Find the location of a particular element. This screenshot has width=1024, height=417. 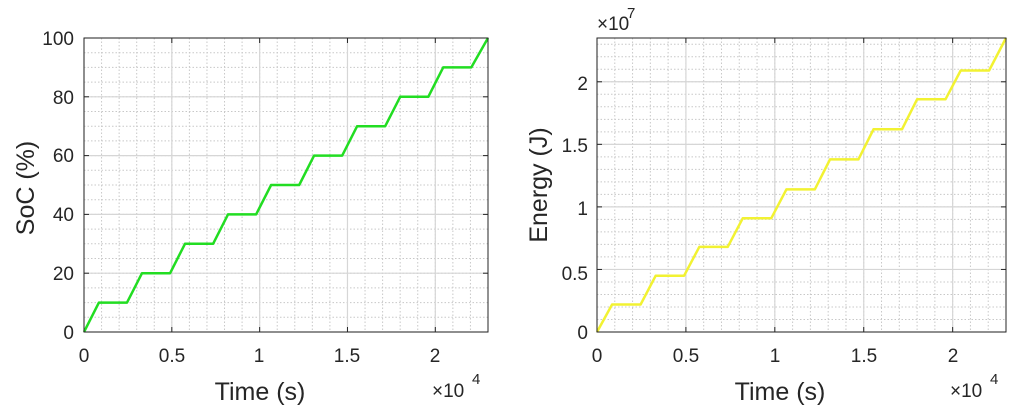

energy-y-tick-label: 0.5 is located at coordinates (575, 274).